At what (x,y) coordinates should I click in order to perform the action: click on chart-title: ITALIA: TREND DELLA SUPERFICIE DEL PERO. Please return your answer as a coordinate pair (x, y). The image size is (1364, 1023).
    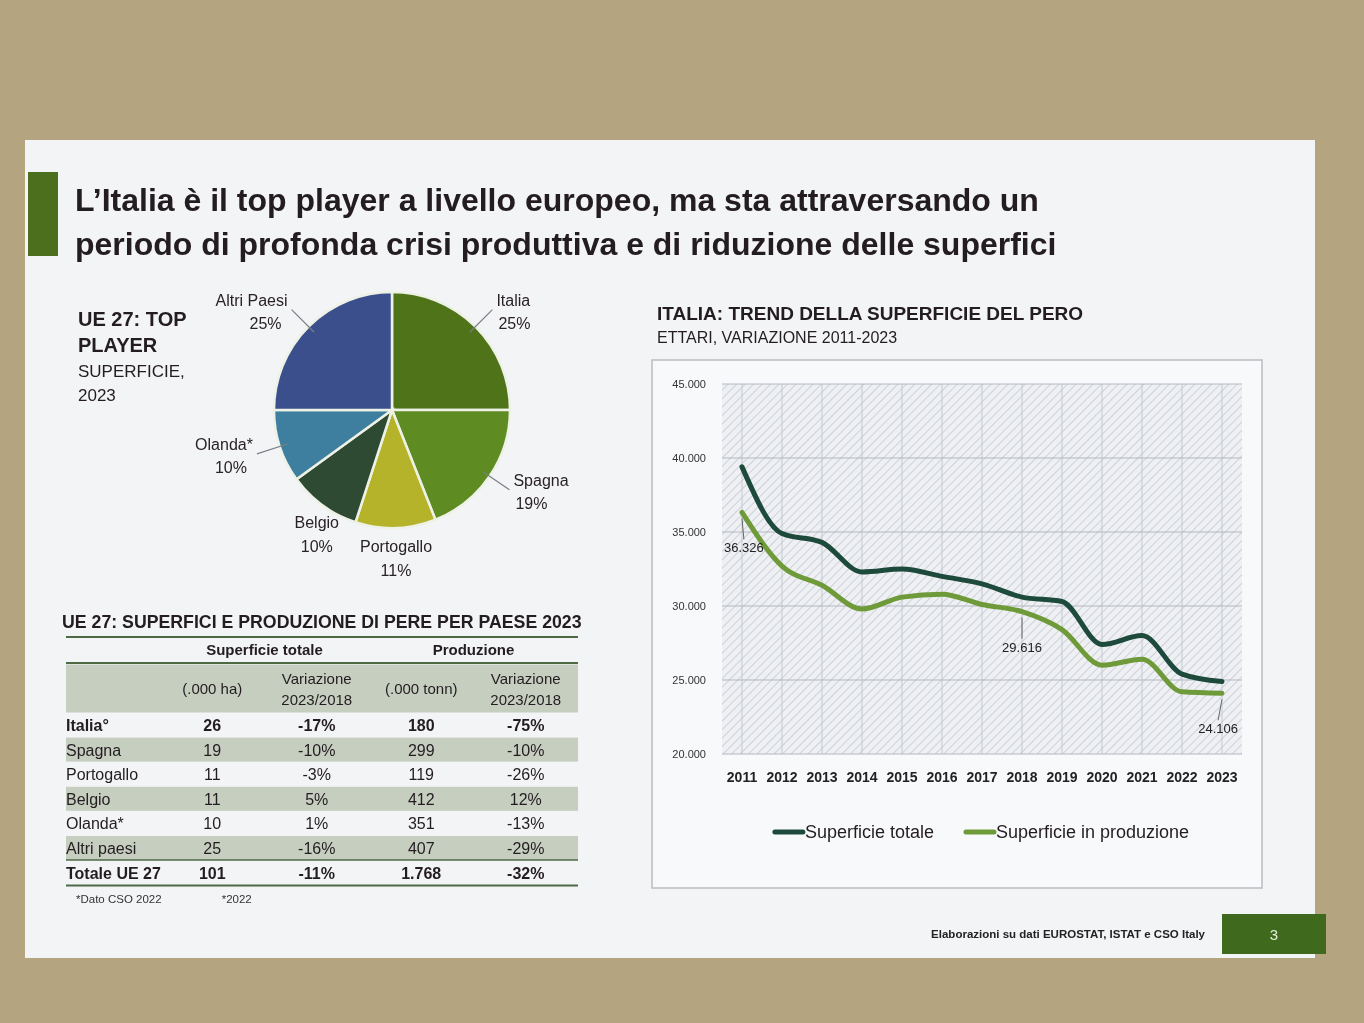
    Looking at the image, I should click on (870, 313).